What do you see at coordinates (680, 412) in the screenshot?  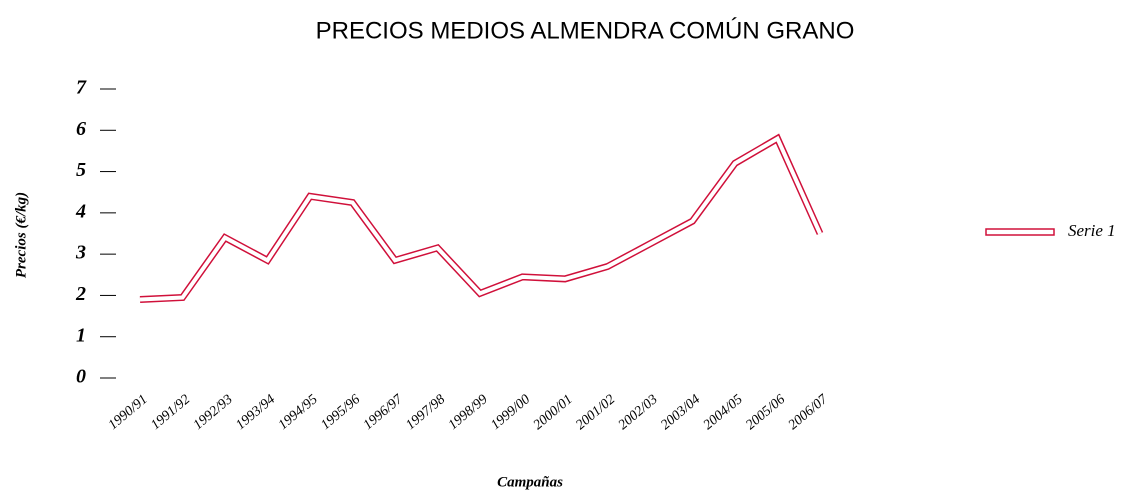 I see `x-tick-label: 2003/04` at bounding box center [680, 412].